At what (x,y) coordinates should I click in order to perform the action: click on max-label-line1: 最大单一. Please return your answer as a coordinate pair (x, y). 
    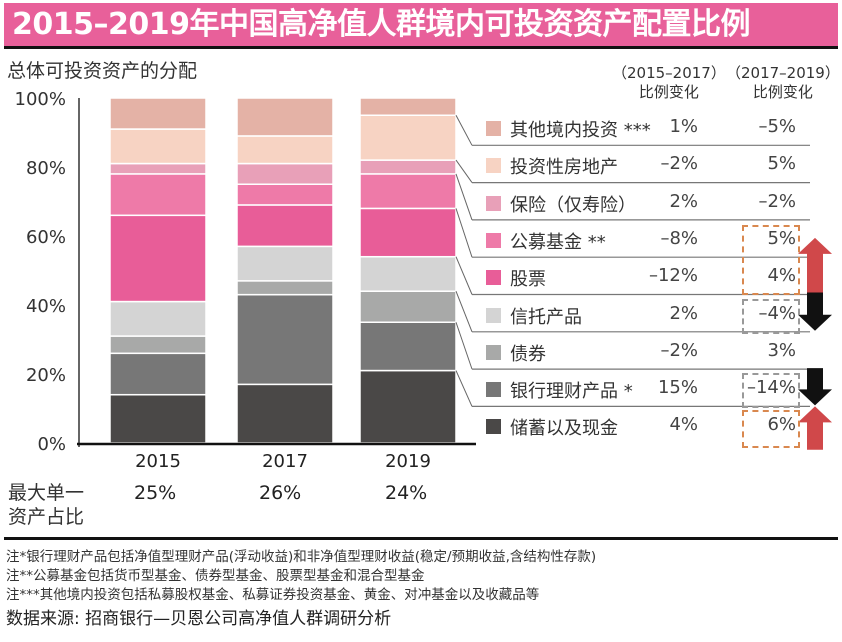
    Looking at the image, I should click on (46, 493).